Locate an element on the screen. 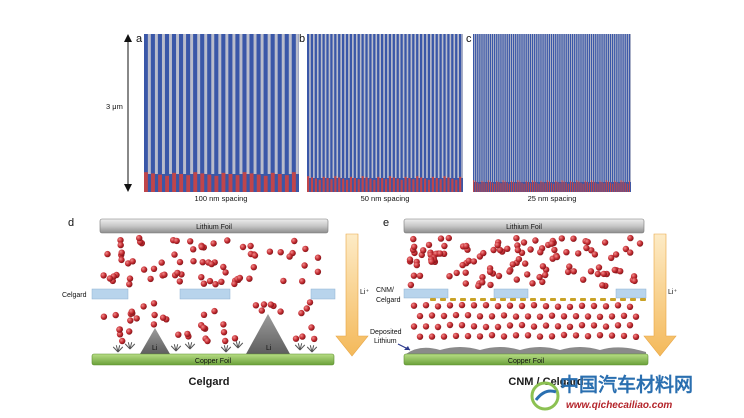 The height and width of the screenshot is (418, 744). panel-b-caption: 50 nm spacing is located at coordinates (385, 198).